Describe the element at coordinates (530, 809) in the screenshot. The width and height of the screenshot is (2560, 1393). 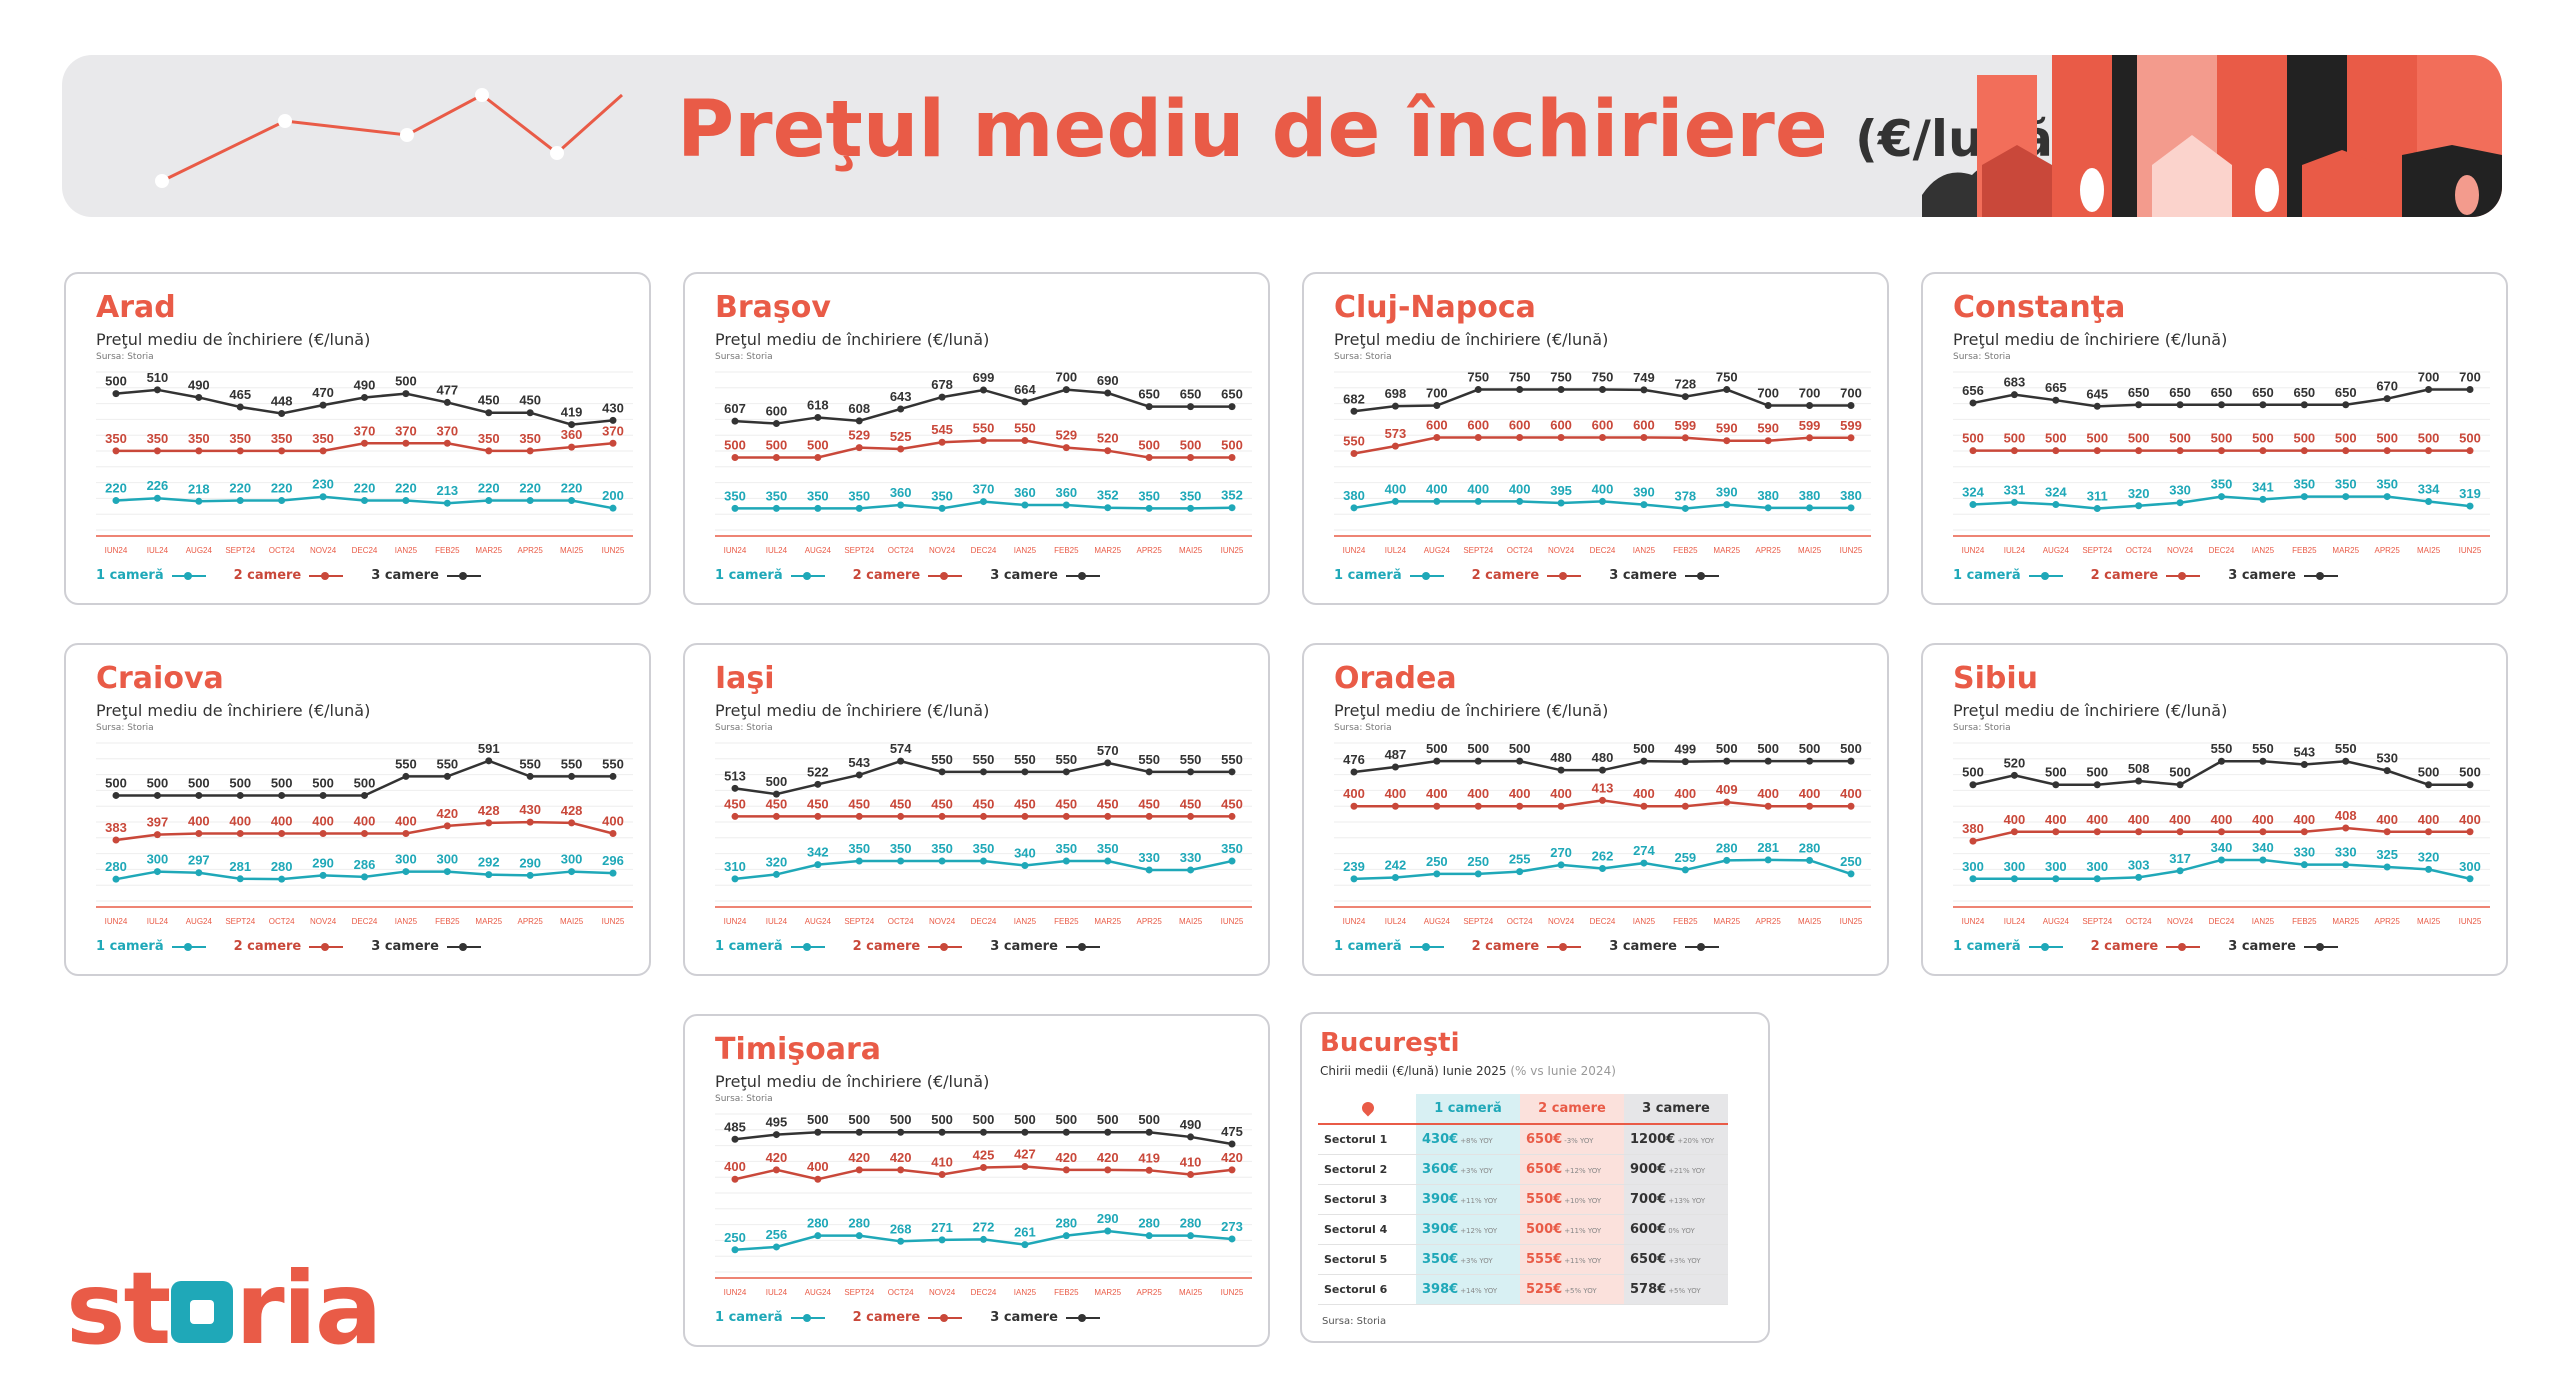
I see `data-label: 430` at that location.